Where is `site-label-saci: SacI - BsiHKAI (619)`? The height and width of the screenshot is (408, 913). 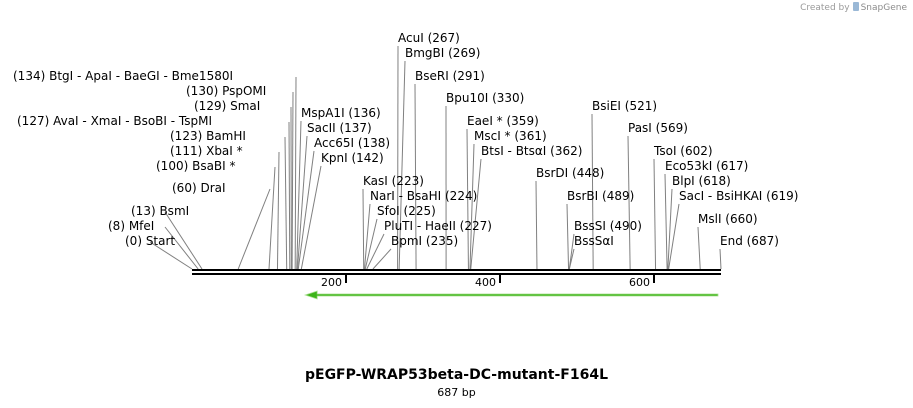
site-label-saci: SacI - BsiHKAI (619) is located at coordinates (738, 196).